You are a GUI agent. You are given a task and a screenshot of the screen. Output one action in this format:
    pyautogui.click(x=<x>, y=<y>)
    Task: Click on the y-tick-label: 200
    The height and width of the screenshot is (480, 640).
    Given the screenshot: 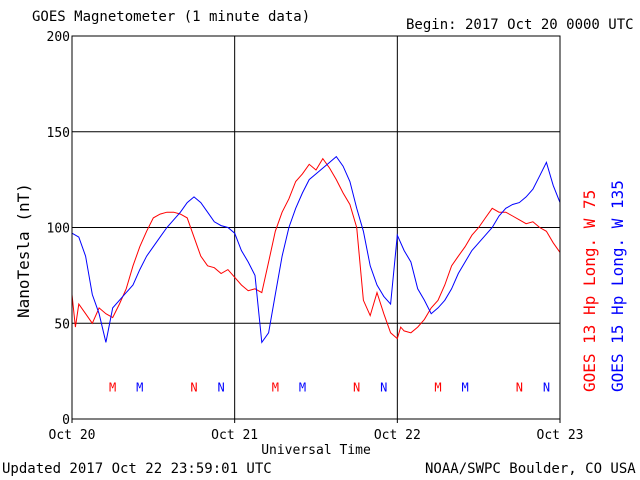 What is the action you would take?
    pyautogui.click(x=58, y=37)
    